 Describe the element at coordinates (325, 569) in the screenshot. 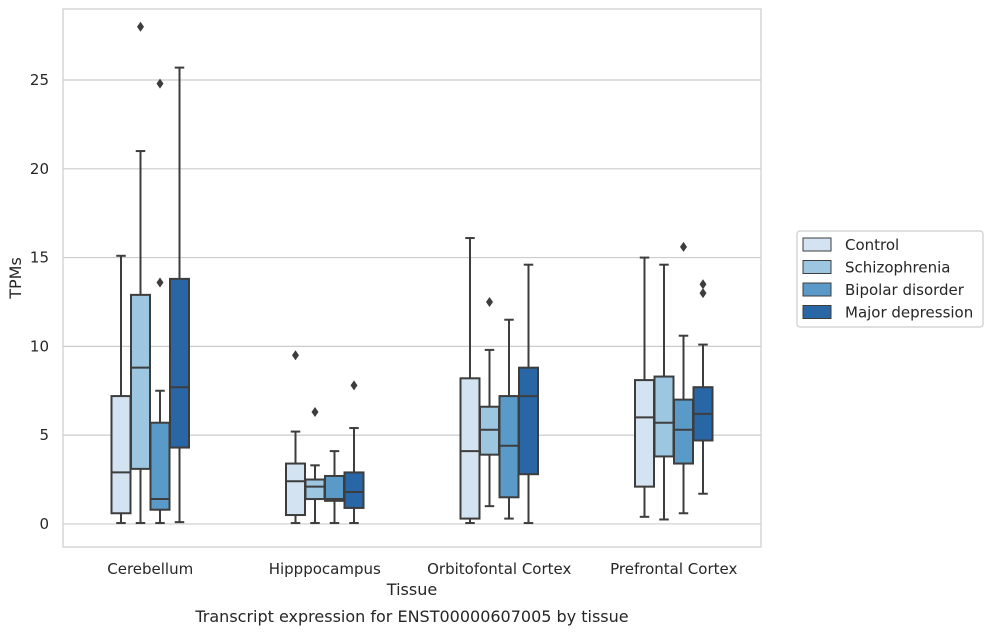

I see `x-tick-label: Hipppocampus` at that location.